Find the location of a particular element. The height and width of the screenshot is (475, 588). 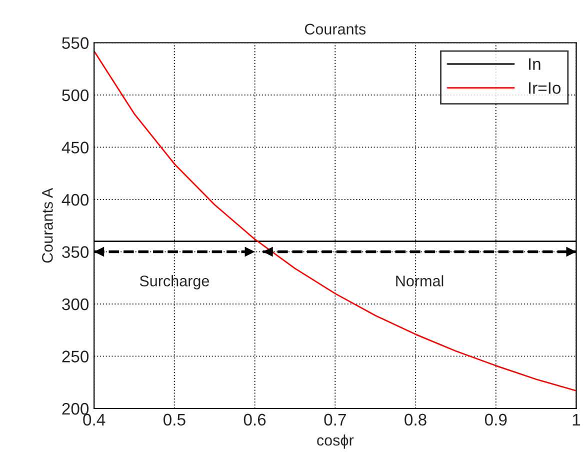

x-tick-label: 0.5 is located at coordinates (175, 420).